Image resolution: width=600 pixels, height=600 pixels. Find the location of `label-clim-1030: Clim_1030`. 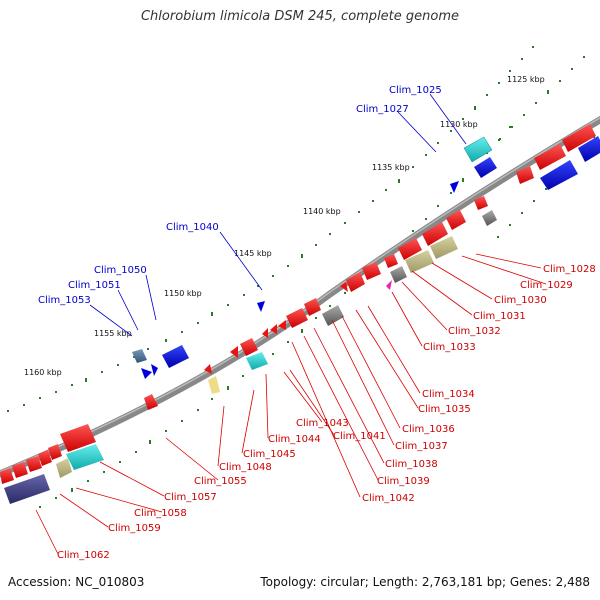

label-clim-1030: Clim_1030 is located at coordinates (520, 300).